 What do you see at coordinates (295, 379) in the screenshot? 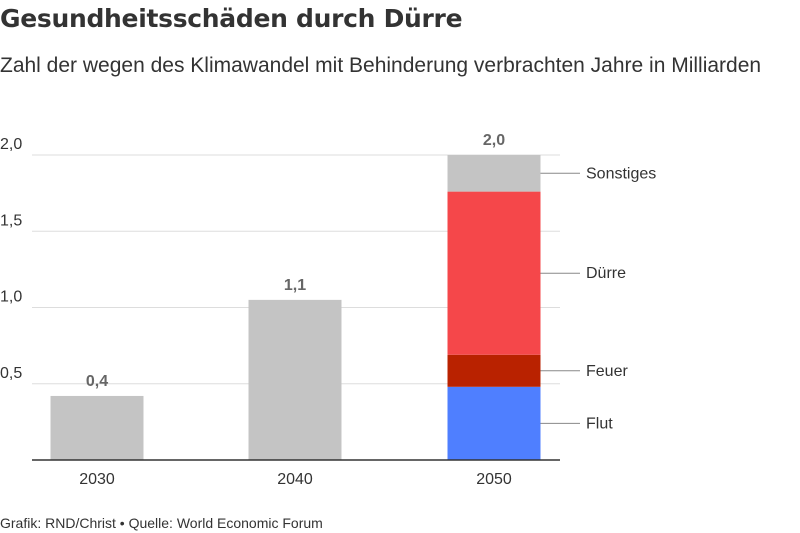
I see `bar-2040` at bounding box center [295, 379].